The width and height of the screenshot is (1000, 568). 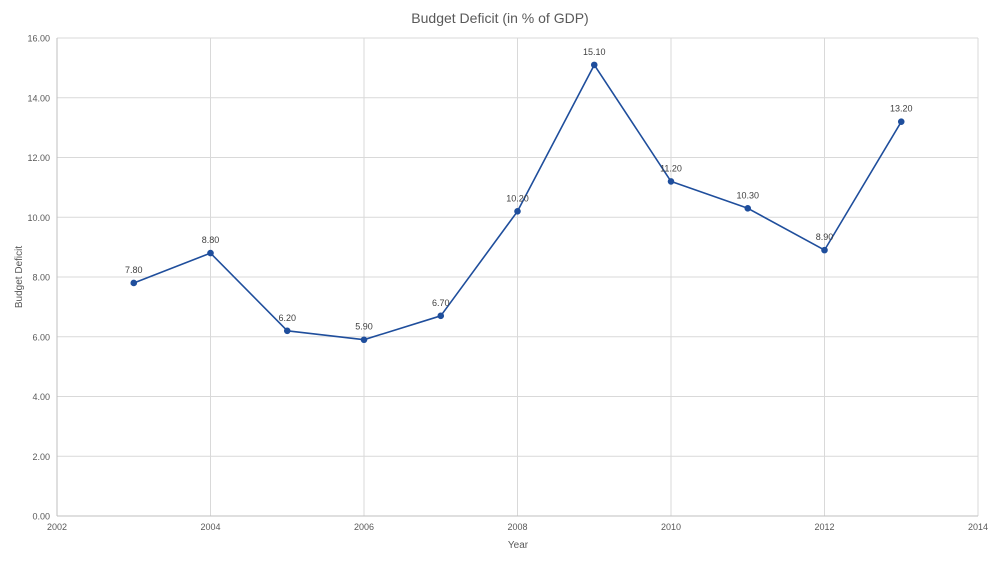 I want to click on data-label: 10.30, so click(x=747, y=195).